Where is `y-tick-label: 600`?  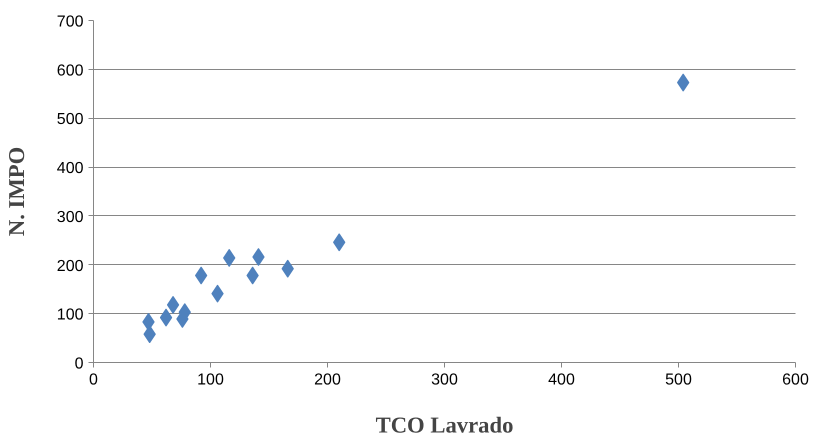 y-tick-label: 600 is located at coordinates (70, 71).